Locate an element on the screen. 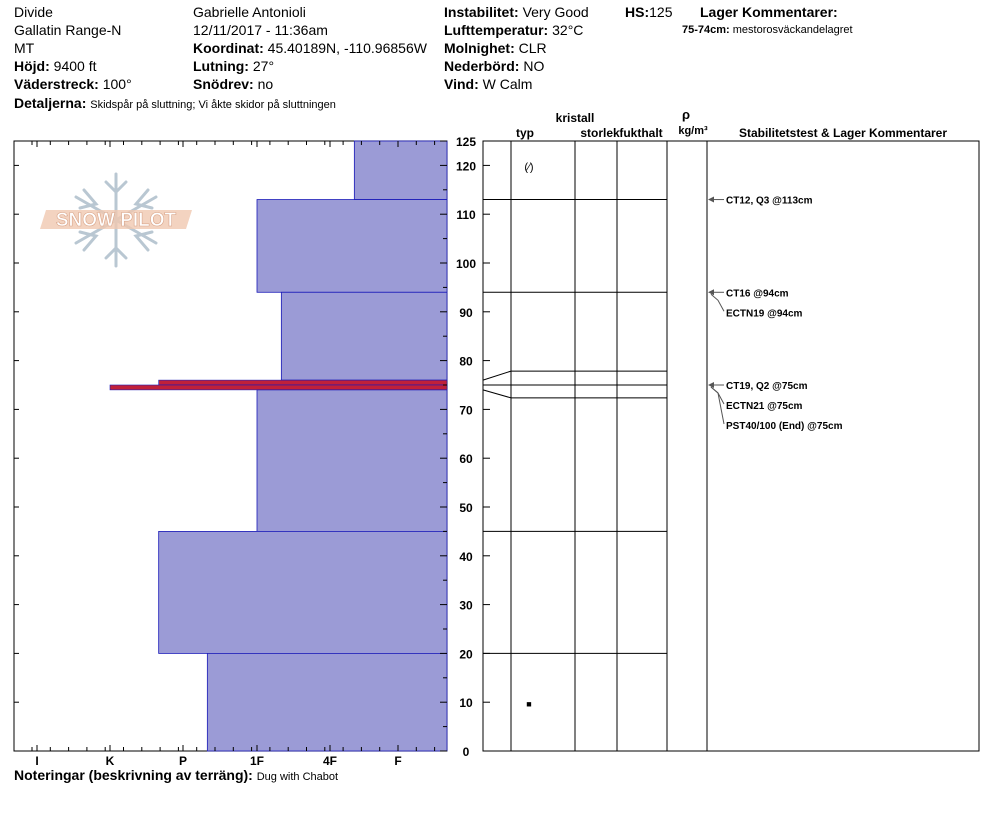 Image resolution: width=994 pixels, height=840 pixels. drift-row: Snödrev: no is located at coordinates (233, 84).